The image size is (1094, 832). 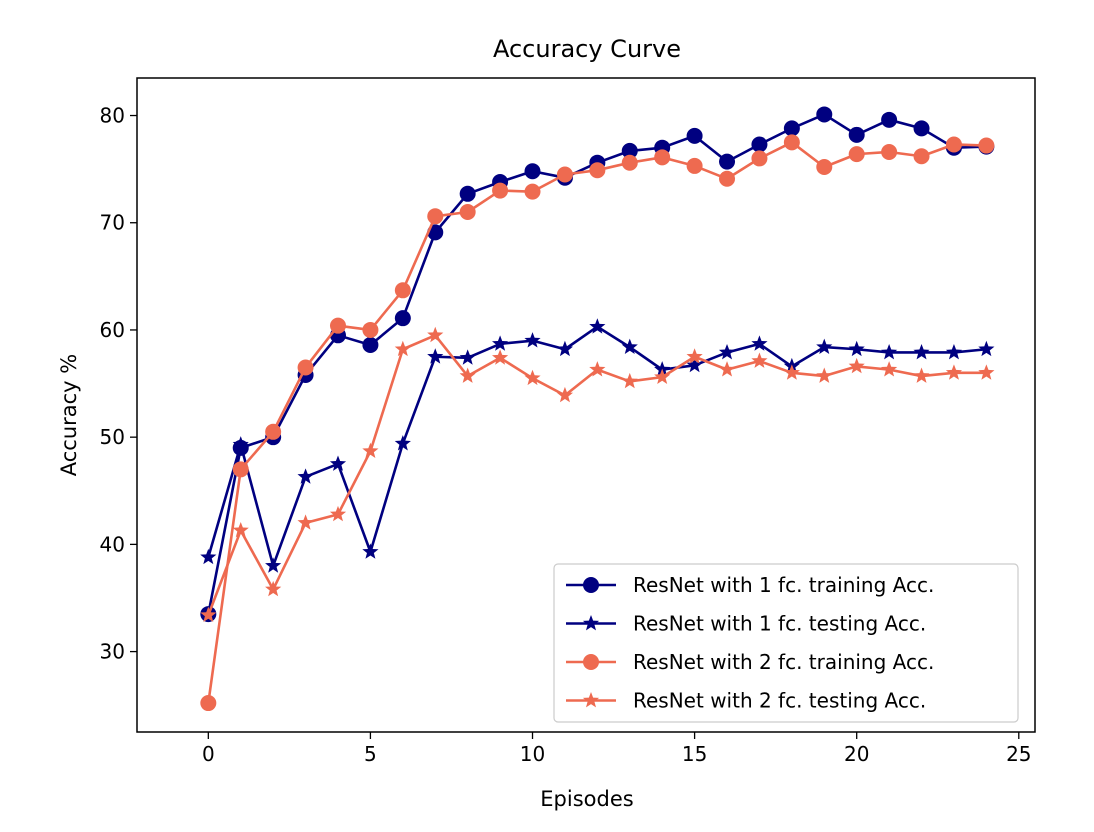 I want to click on legend-item: ResNet with 1 fc. training Acc., so click(x=750, y=585).